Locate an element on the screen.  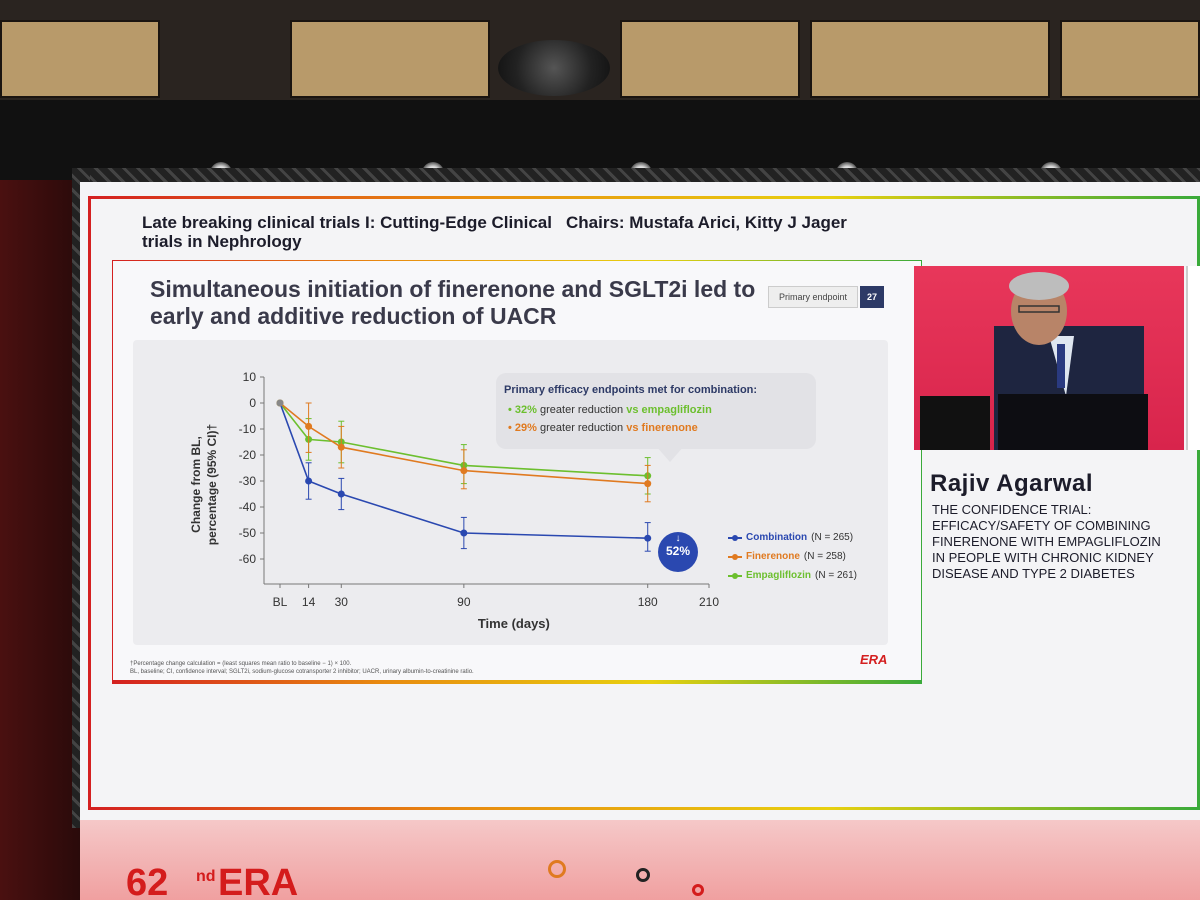
reduction-badge: ↓ 52% is located at coordinates (678, 552).